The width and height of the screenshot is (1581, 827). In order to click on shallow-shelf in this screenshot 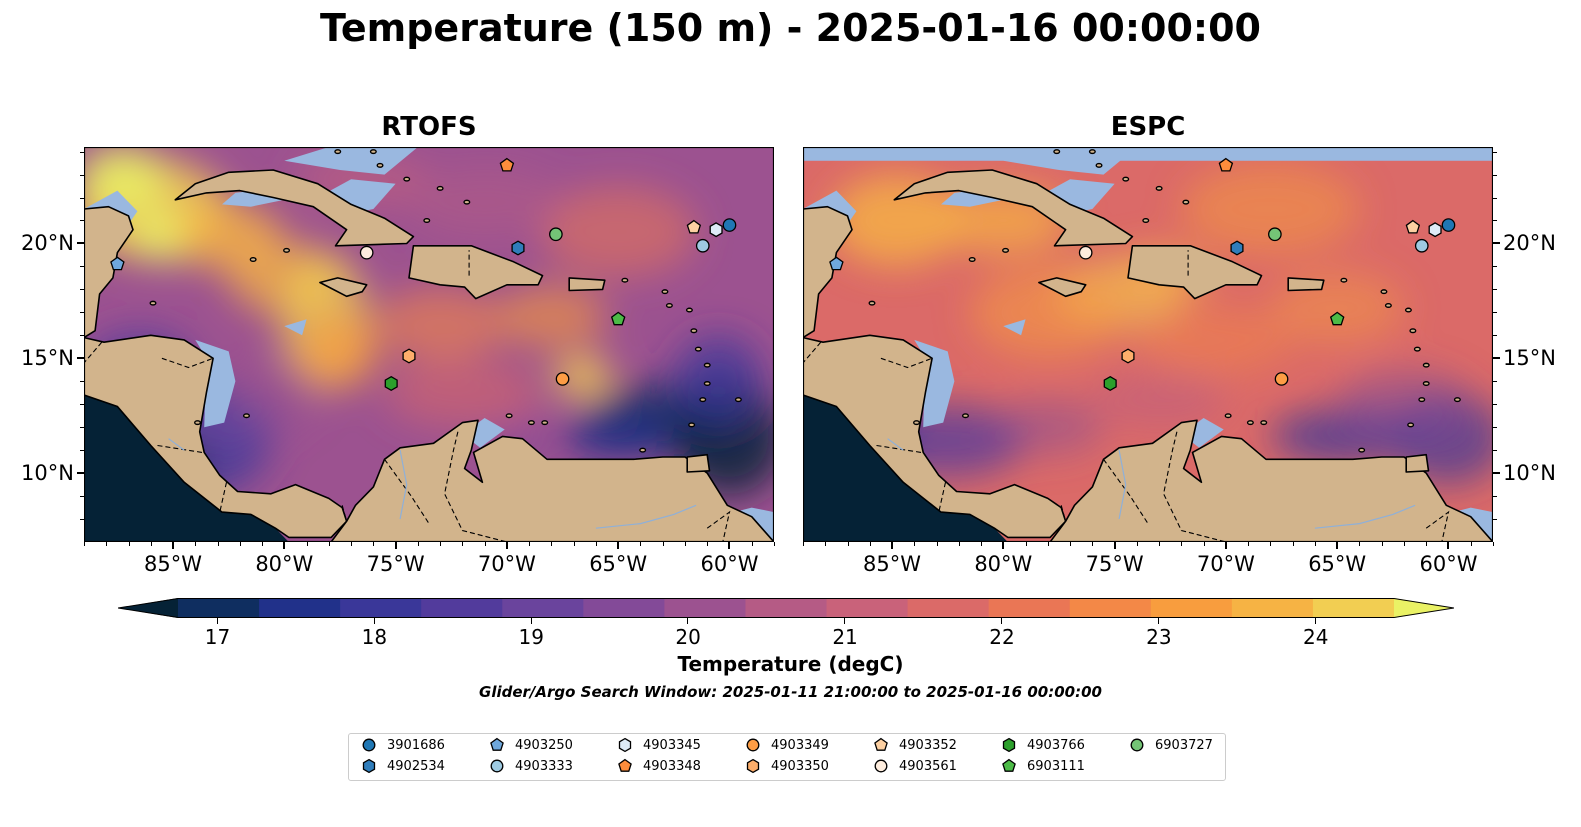, I will do `click(934, 383)`.